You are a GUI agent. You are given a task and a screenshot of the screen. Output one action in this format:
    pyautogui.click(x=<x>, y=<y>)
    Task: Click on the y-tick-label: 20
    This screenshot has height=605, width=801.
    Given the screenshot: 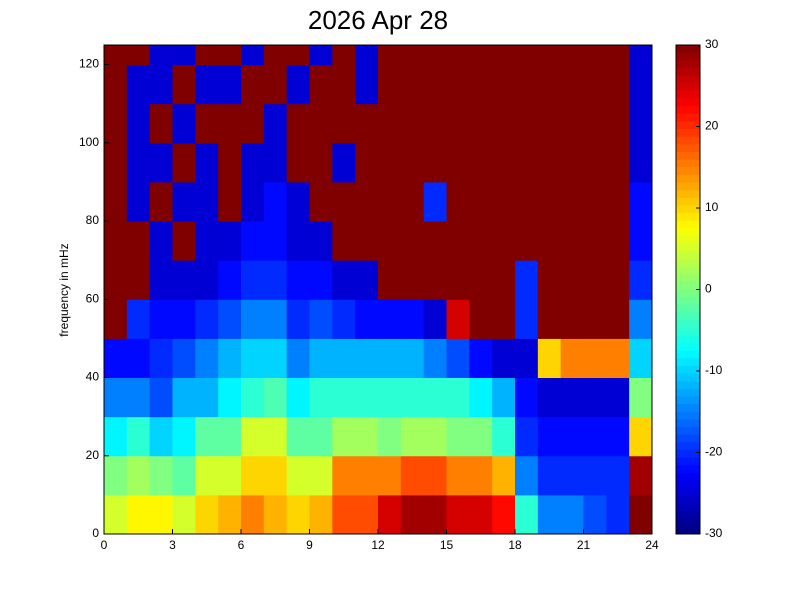 What is the action you would take?
    pyautogui.click(x=93, y=455)
    